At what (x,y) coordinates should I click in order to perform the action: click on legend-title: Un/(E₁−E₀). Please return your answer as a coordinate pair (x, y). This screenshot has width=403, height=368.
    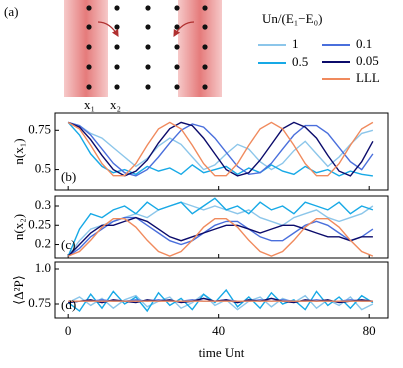
    Looking at the image, I should click on (292, 18).